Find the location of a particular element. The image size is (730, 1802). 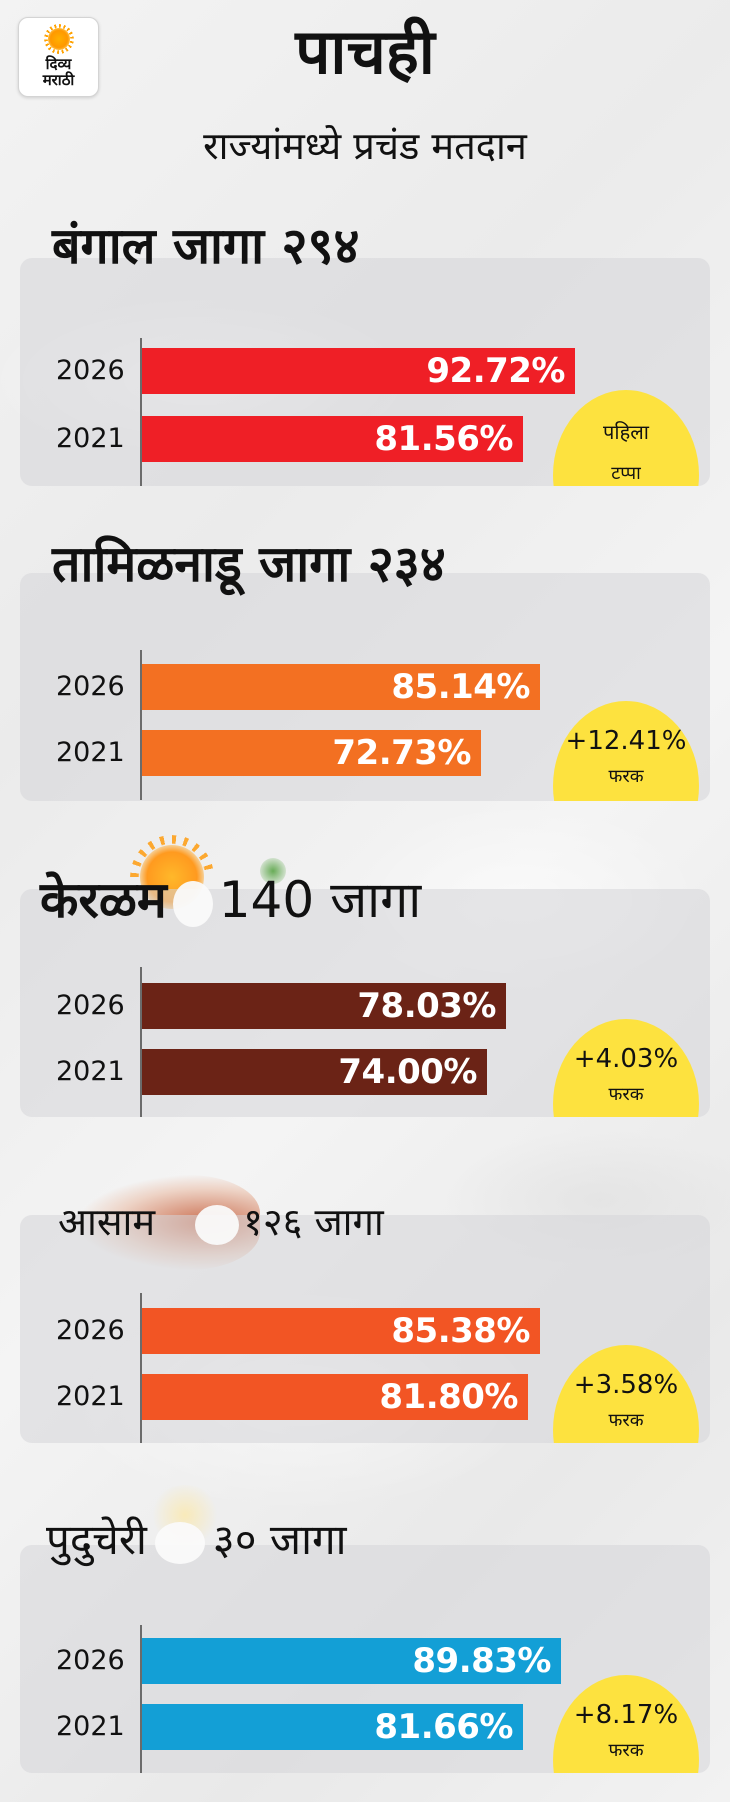

chart-card: 2026 92.72% 2021 81.56% पहिला टप्पा is located at coordinates (365, 372).